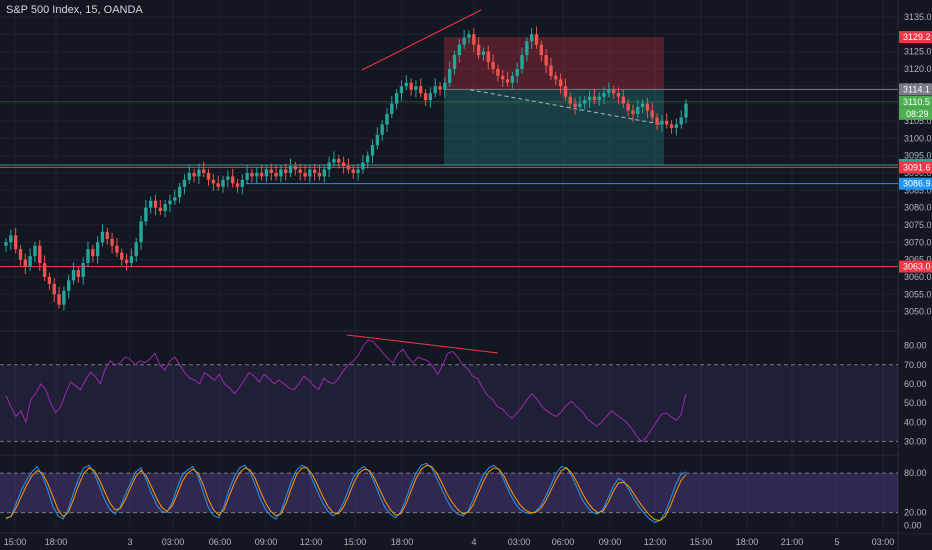 Image resolution: width=932 pixels, height=550 pixels. Describe the element at coordinates (836, 542) in the screenshot. I see `time-tick-label: 5` at that location.